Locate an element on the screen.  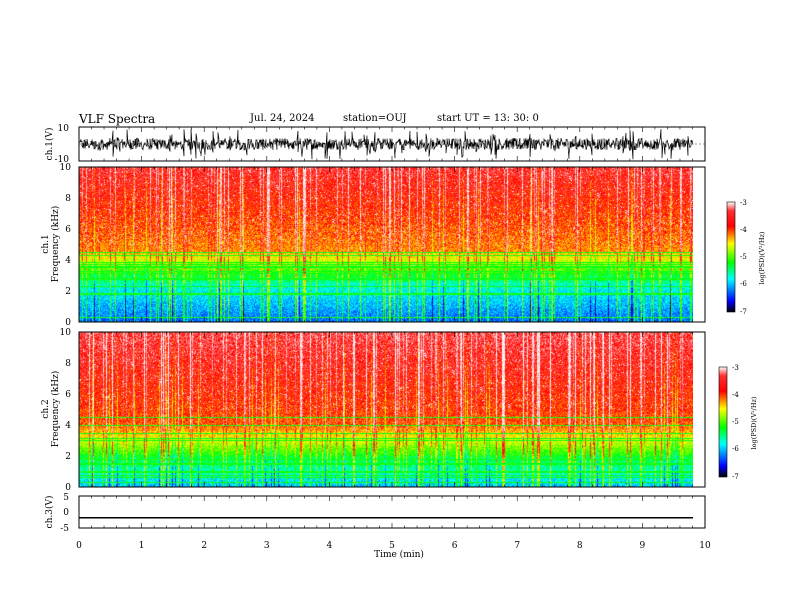
time-tick-label: 9 is located at coordinates (643, 546).